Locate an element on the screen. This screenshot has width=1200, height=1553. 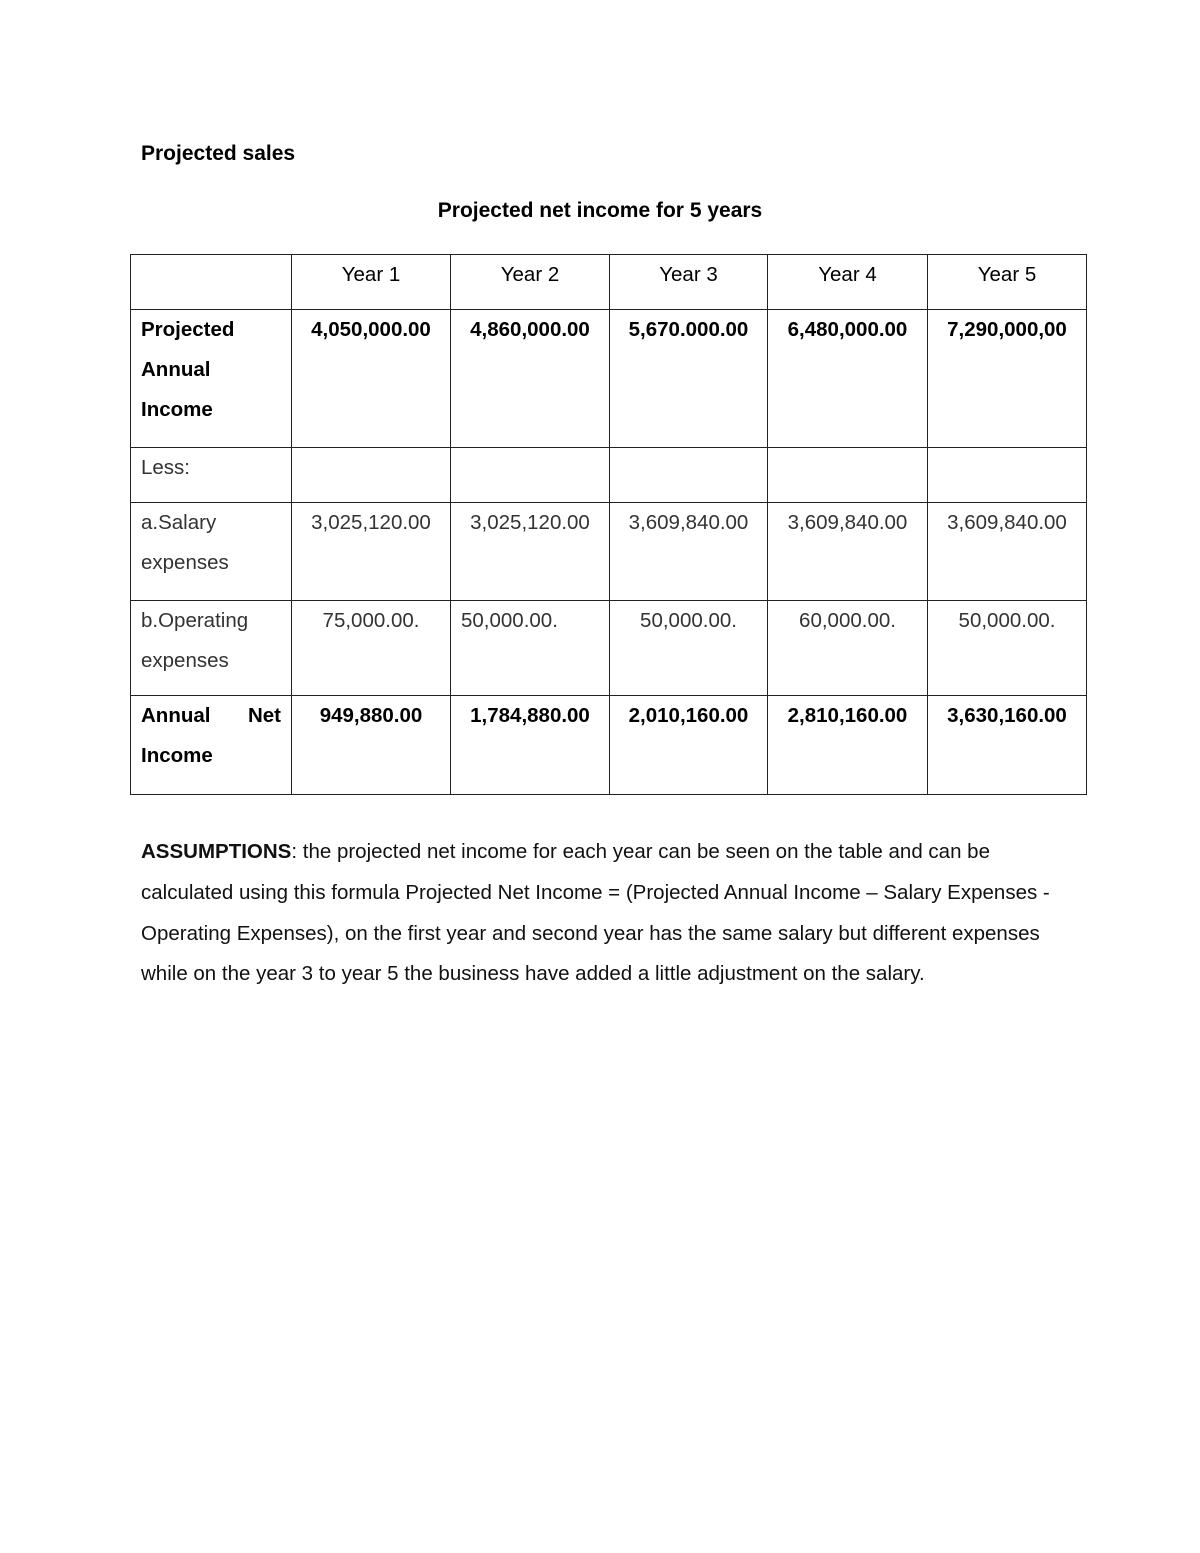
label-line: Projected is located at coordinates (188, 329).